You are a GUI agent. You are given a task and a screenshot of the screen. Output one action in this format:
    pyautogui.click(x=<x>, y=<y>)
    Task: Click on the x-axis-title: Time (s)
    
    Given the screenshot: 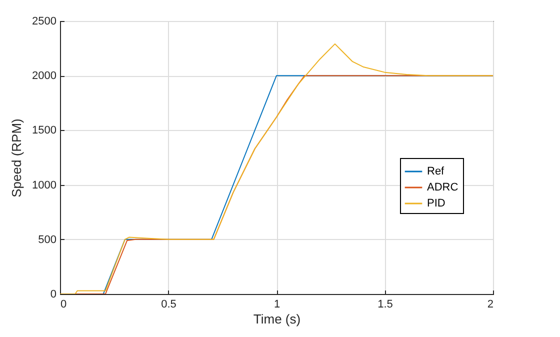 What is the action you would take?
    pyautogui.click(x=277, y=319)
    